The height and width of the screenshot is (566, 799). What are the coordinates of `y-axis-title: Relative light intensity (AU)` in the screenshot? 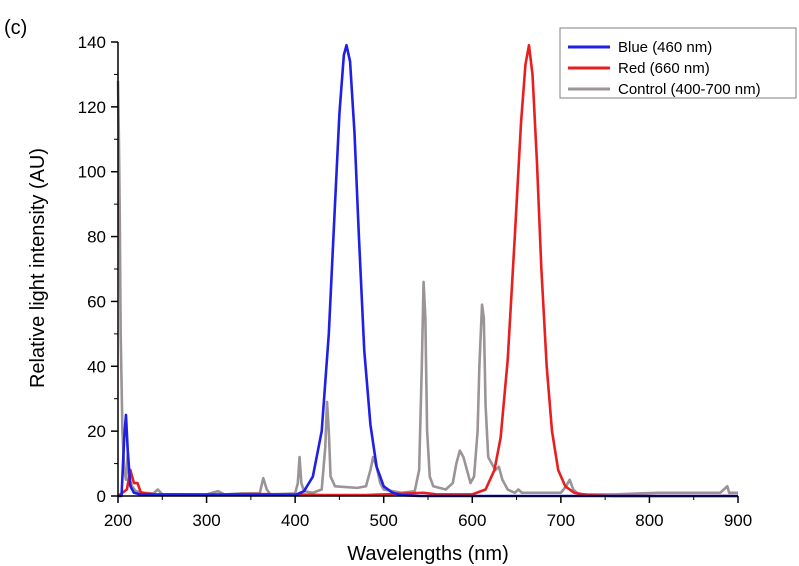 It's located at (38, 268).